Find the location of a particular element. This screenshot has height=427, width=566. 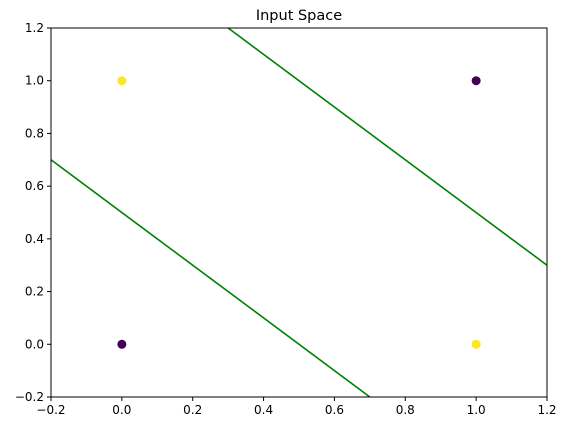

y-tick-label: 0.0 is located at coordinates (34, 344).